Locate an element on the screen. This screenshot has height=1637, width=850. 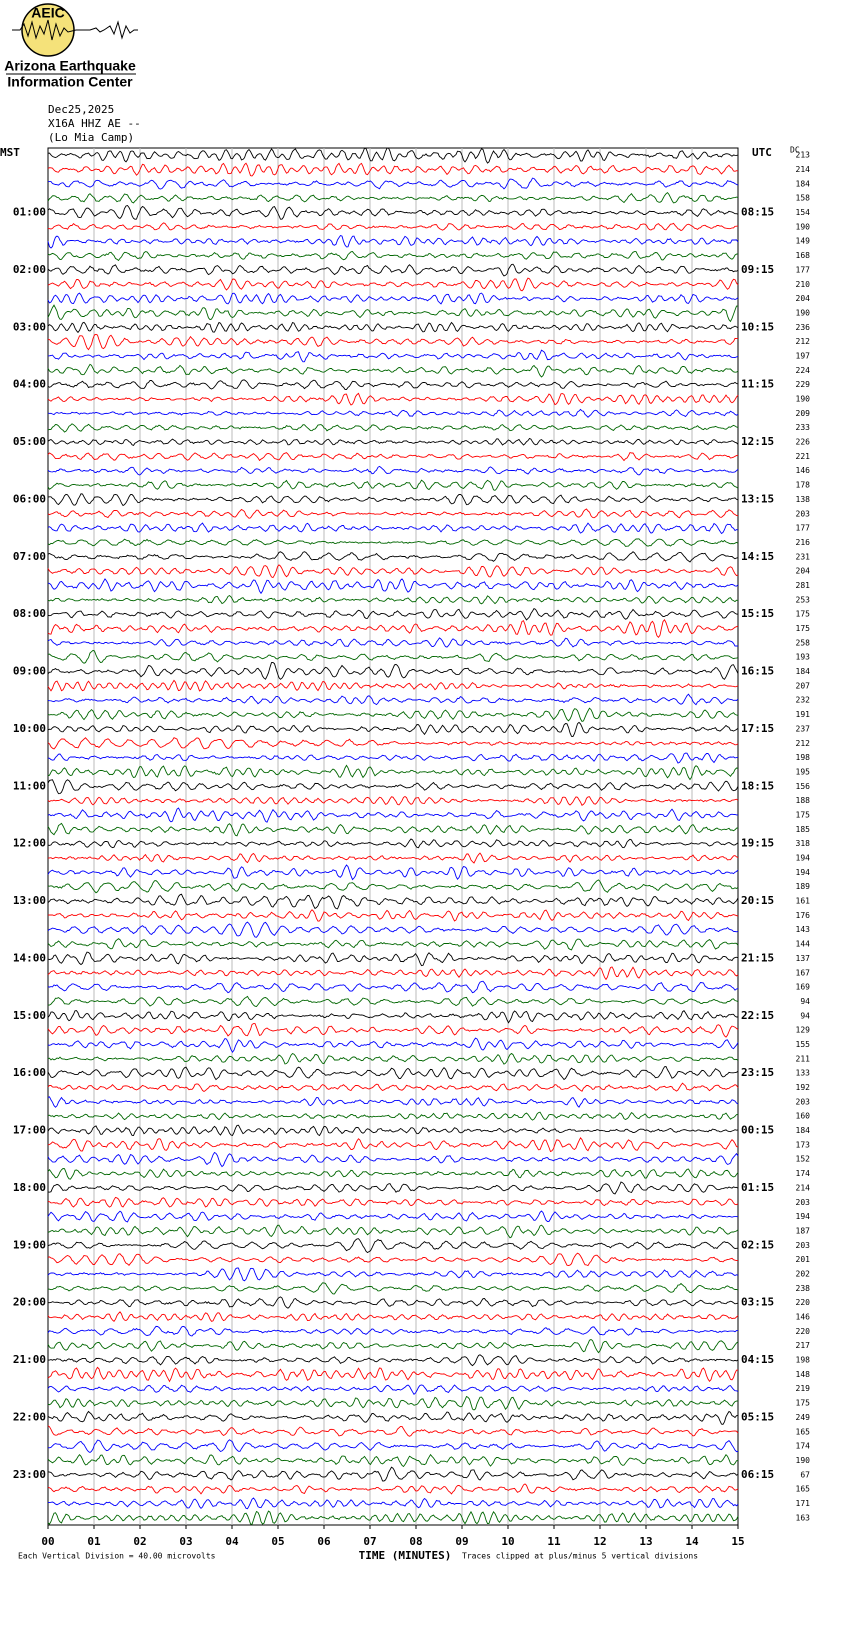
dc-value: 168 is located at coordinates (803, 255).